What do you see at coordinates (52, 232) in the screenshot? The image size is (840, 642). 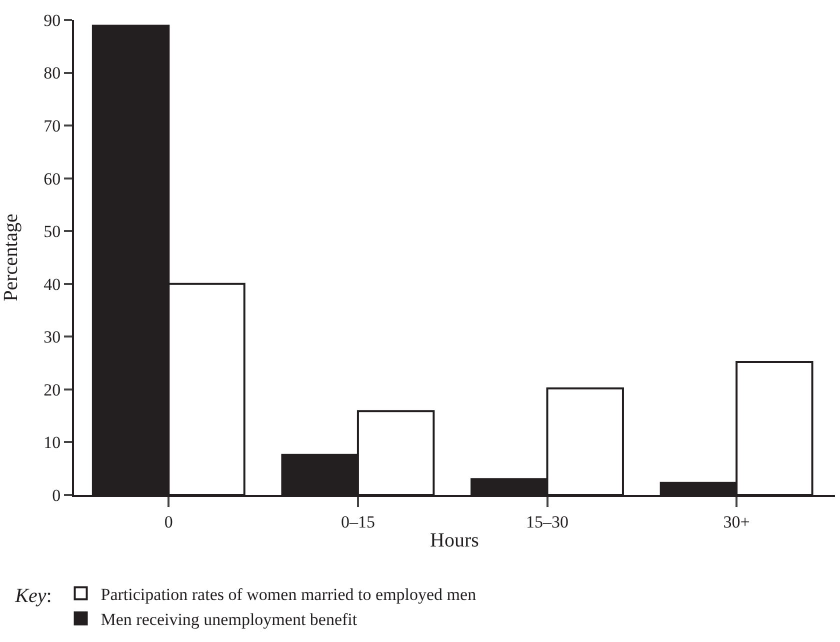 I see `y-tick-label: 50` at bounding box center [52, 232].